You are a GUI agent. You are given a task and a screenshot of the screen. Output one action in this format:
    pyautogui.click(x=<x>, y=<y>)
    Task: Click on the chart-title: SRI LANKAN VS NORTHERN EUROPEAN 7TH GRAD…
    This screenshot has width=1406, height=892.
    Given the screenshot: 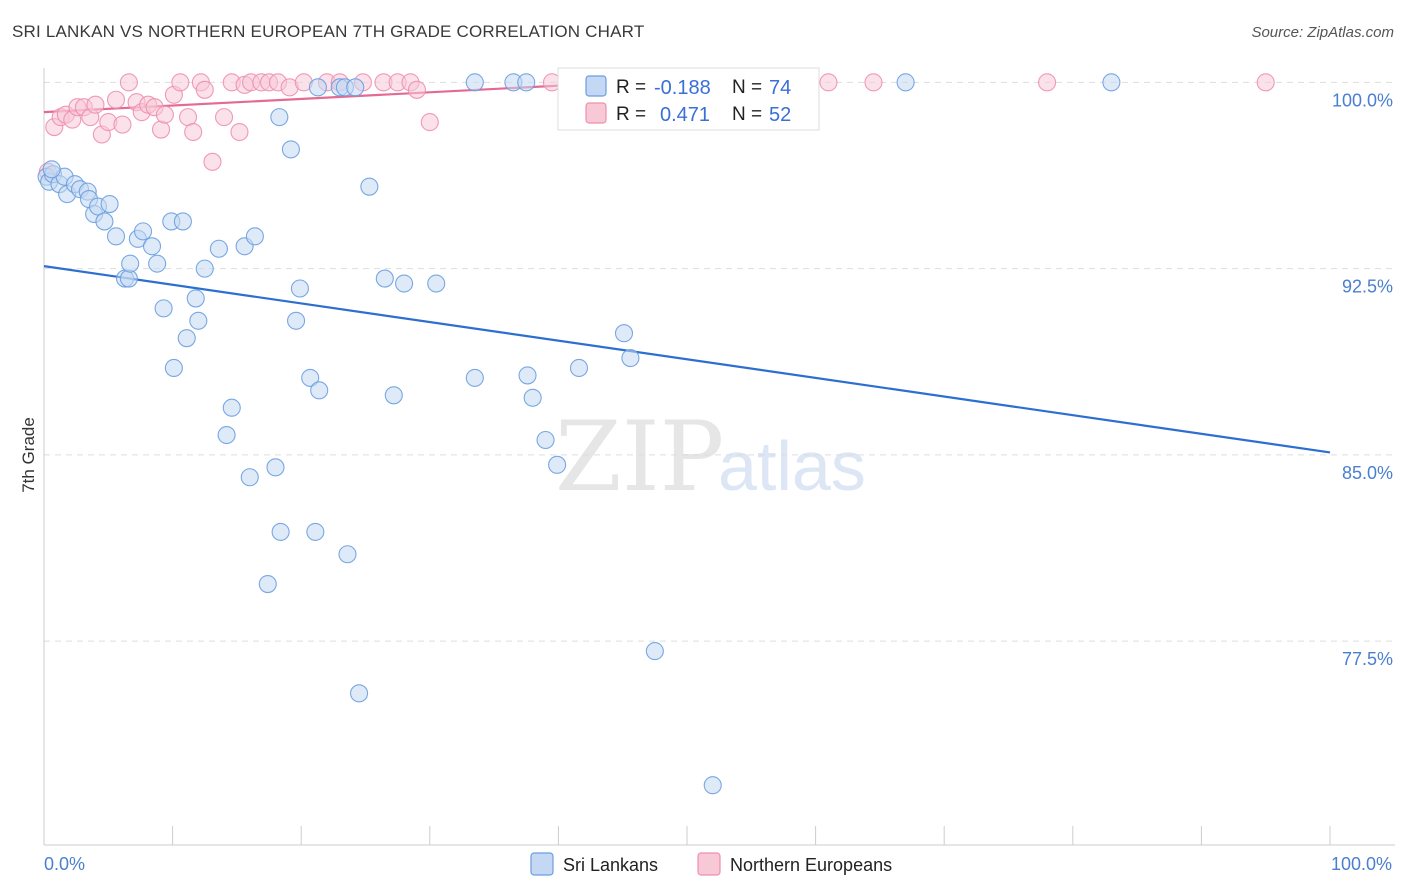 What is the action you would take?
    pyautogui.click(x=328, y=31)
    